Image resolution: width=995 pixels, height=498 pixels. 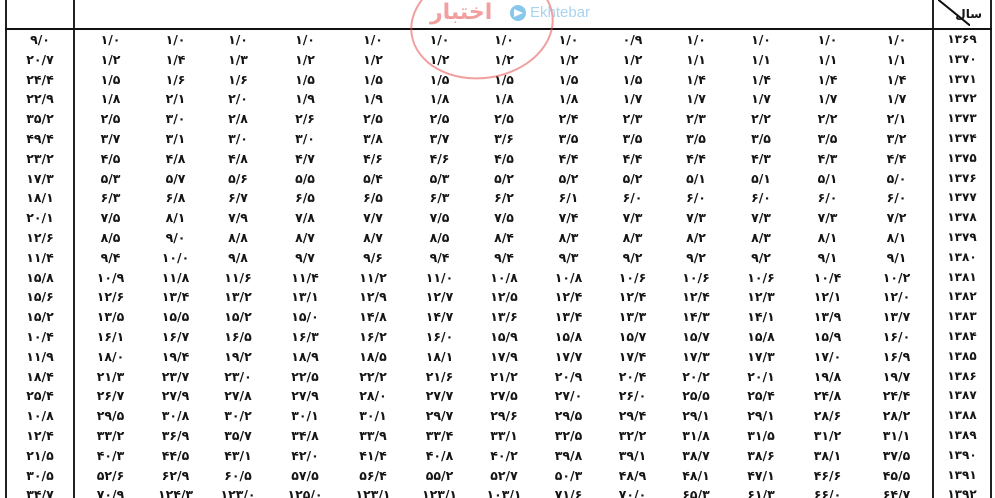 What do you see at coordinates (962, 119) in the screenshot?
I see `year-cell: ۱۳۷۳` at bounding box center [962, 119].